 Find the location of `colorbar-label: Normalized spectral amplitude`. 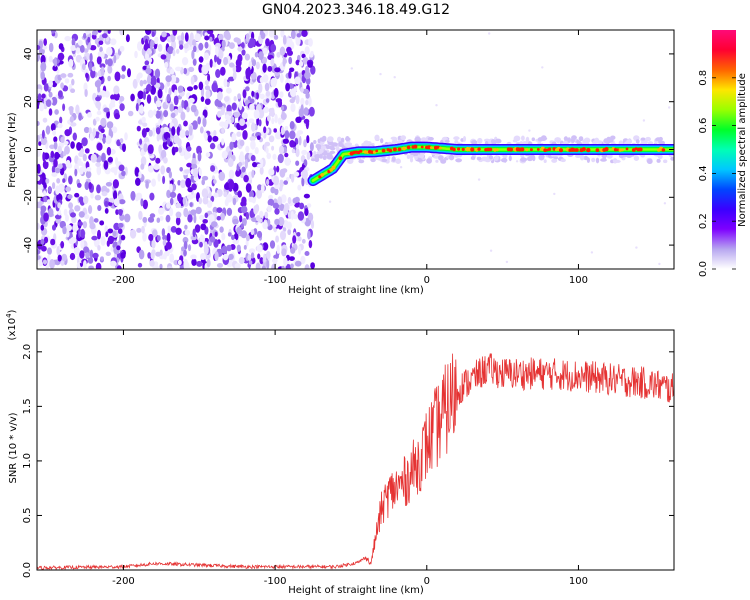

colorbar-label: Normalized spectral amplitude is located at coordinates (742, 150).